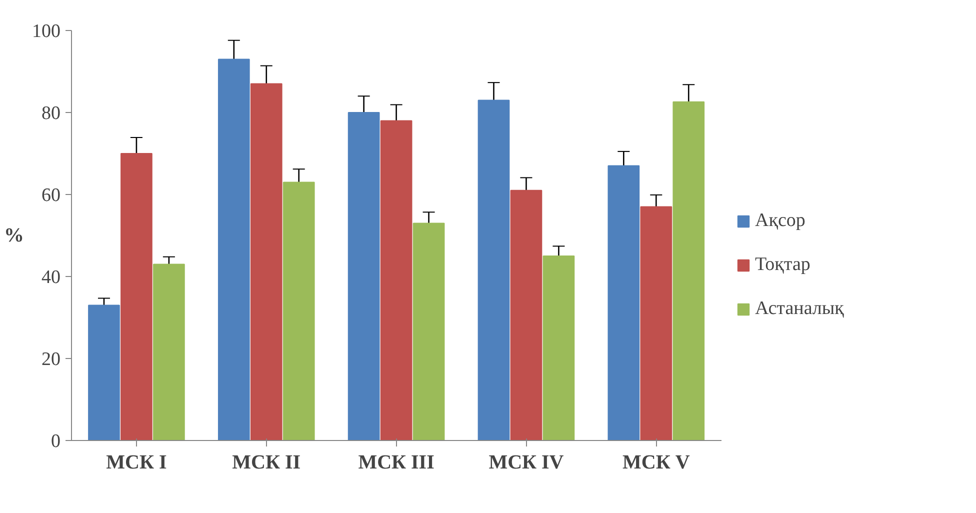 The width and height of the screenshot is (976, 513). Describe the element at coordinates (51, 277) in the screenshot. I see `y-tick-label: 40` at that location.